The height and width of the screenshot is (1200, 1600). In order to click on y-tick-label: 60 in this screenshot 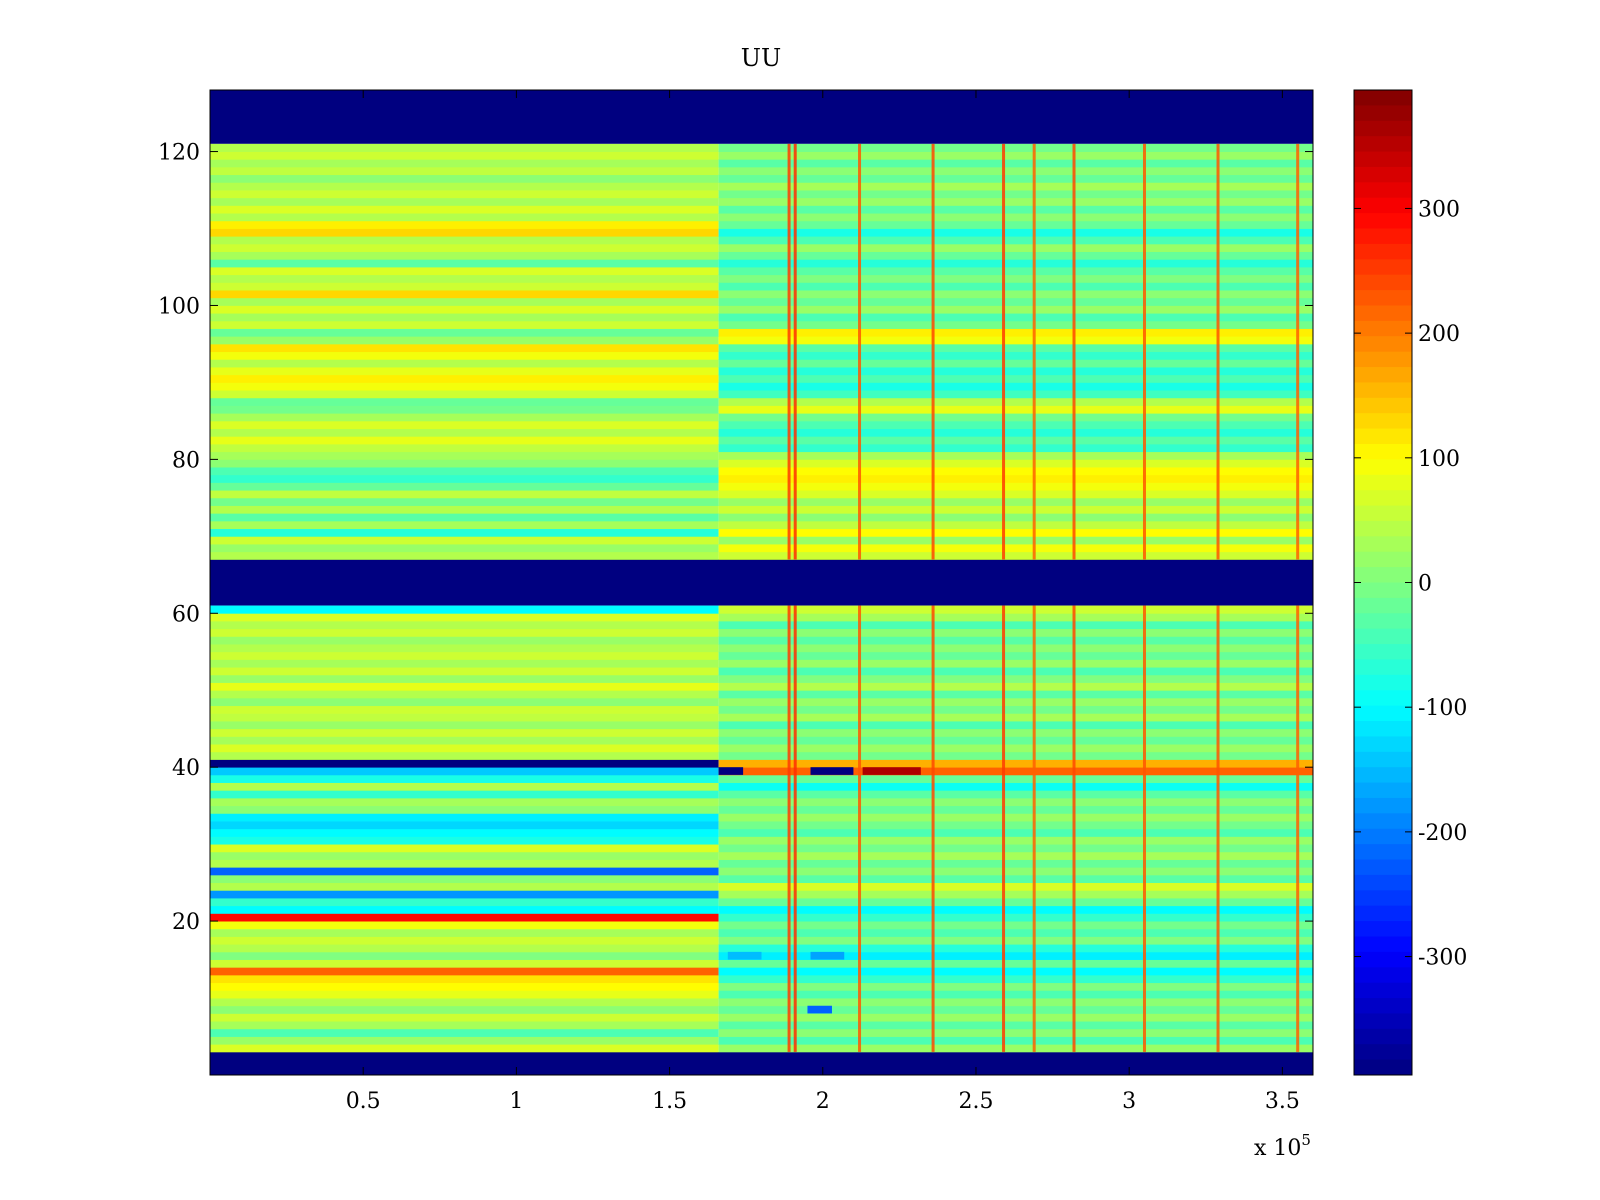, I will do `click(186, 614)`.